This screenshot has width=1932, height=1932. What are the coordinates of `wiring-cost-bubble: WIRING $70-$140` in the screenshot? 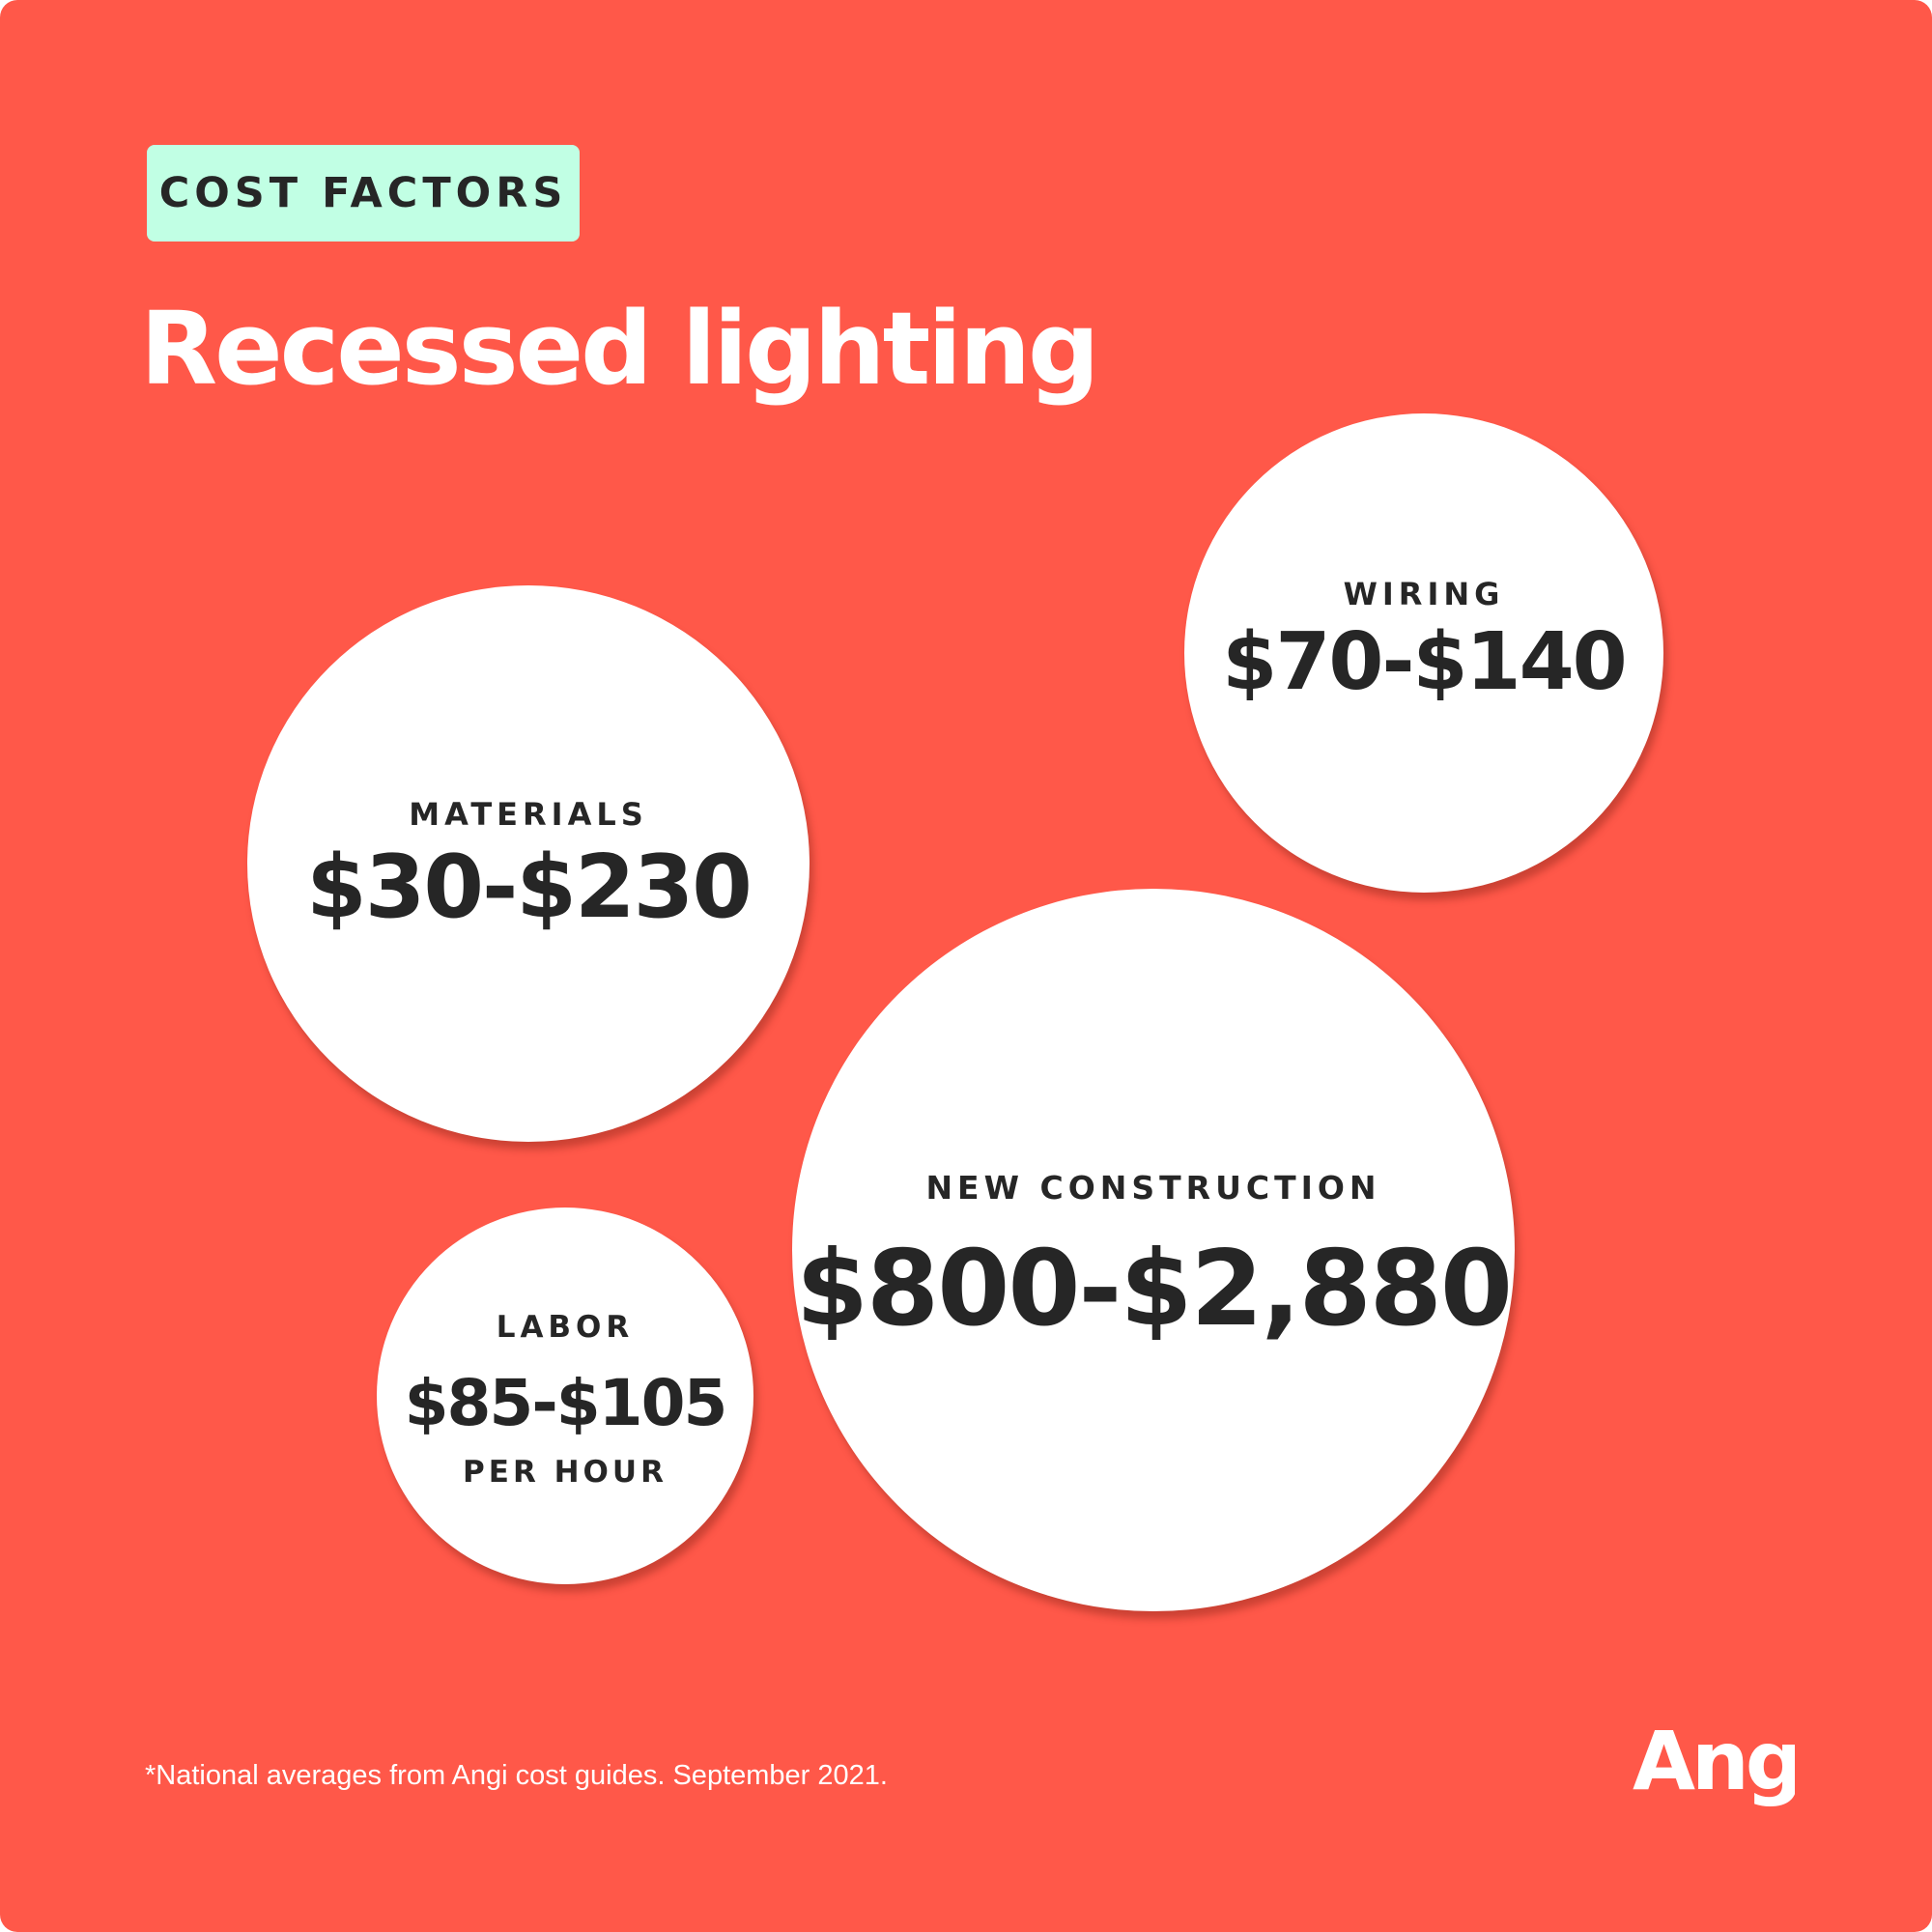 It's located at (1423, 653).